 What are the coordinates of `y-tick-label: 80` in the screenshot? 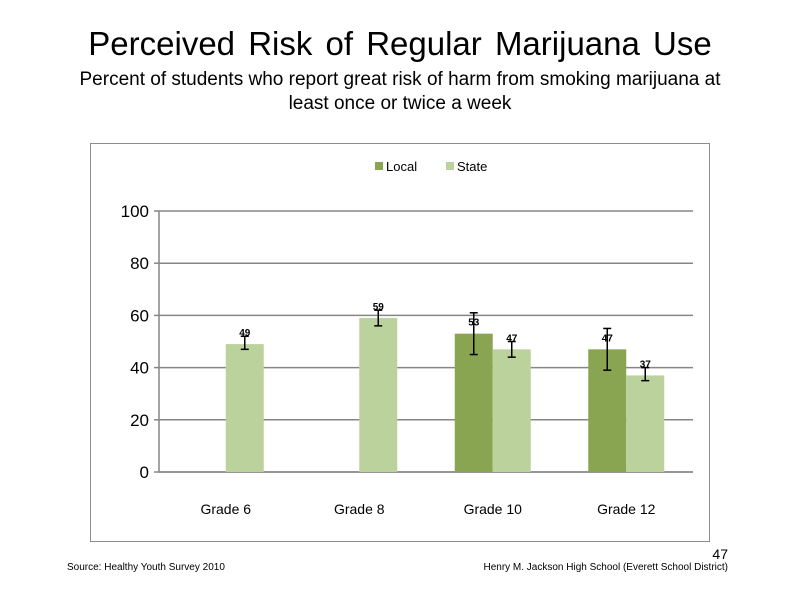 It's located at (139, 263).